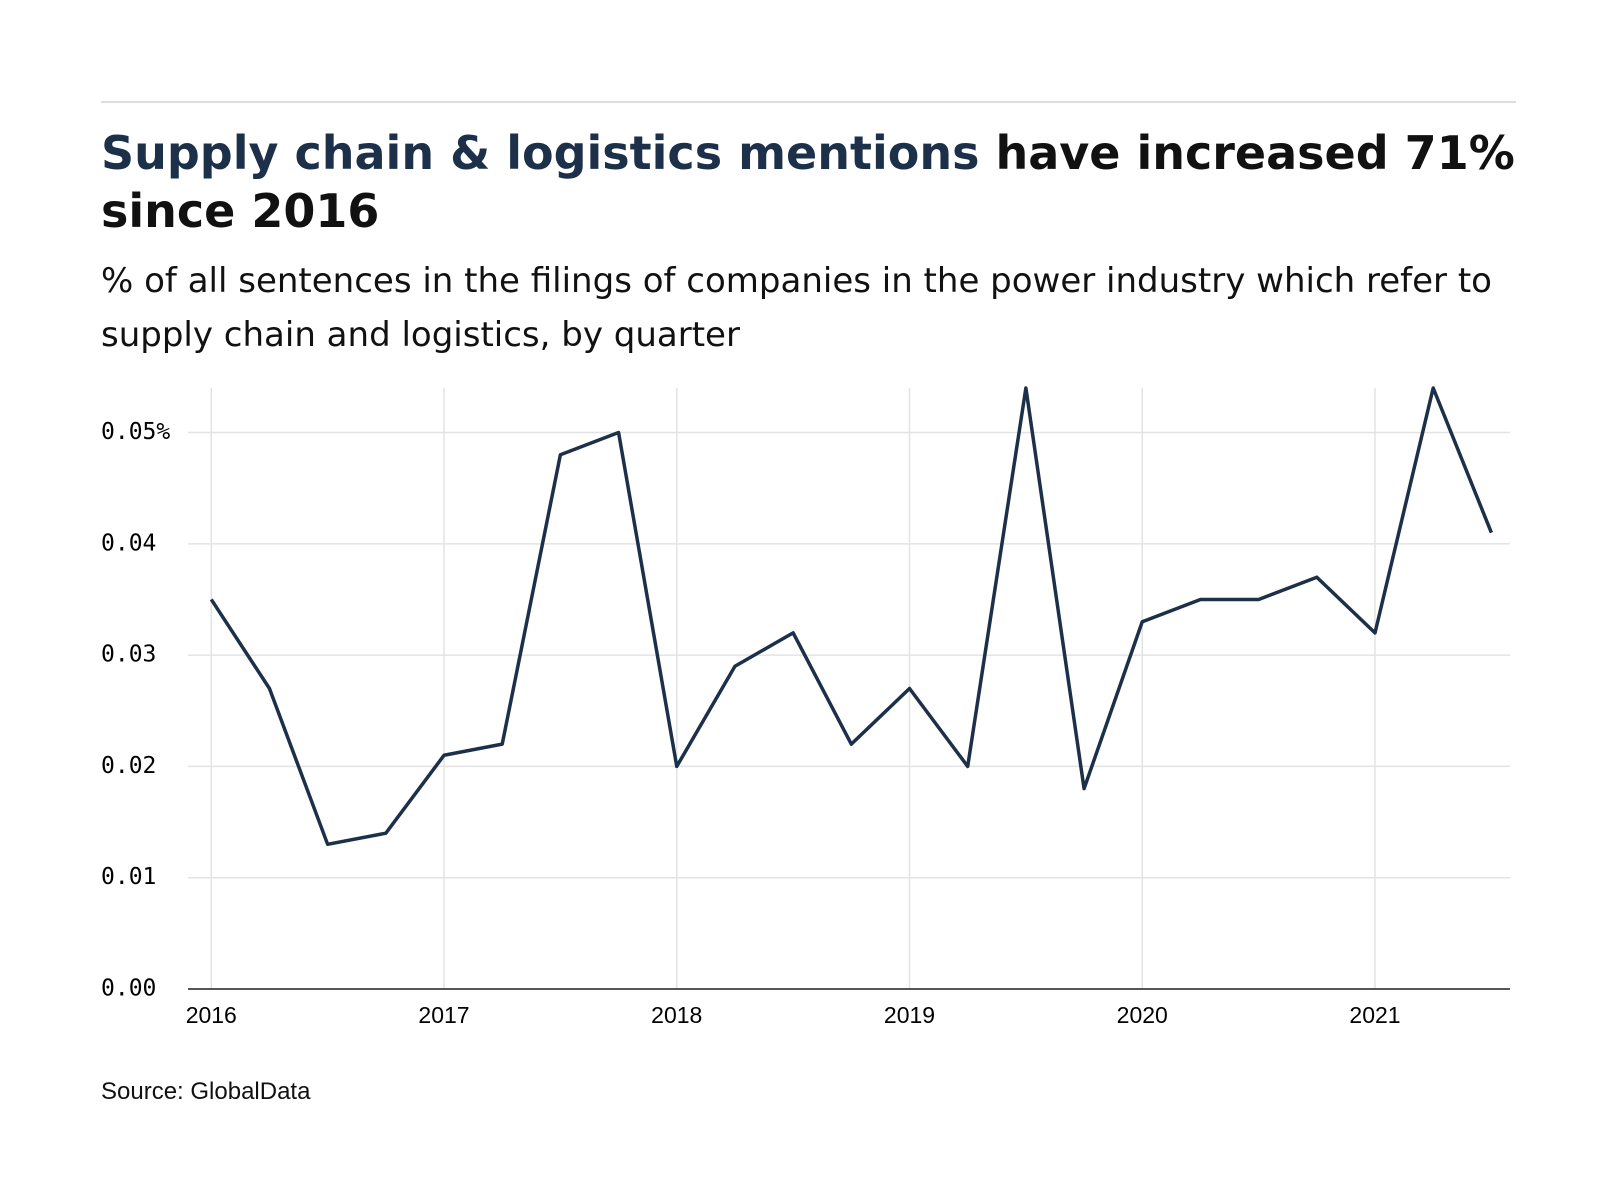 This screenshot has height=1200, width=1600. I want to click on title-rest: have increased 71% since 2016, so click(808, 182).